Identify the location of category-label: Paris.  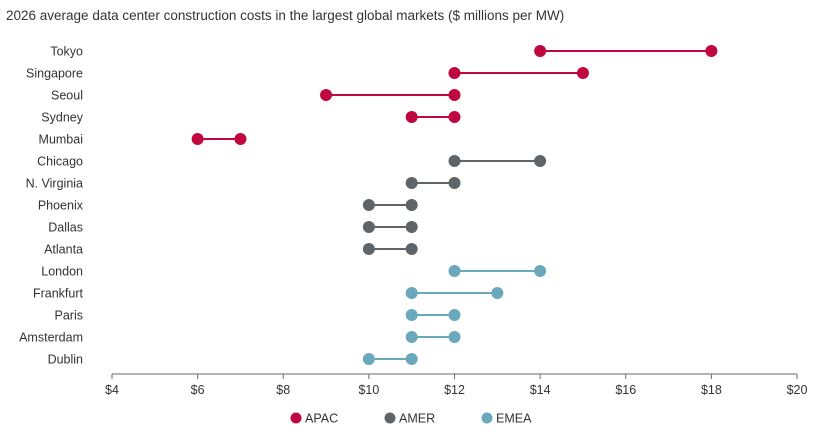
(69, 316).